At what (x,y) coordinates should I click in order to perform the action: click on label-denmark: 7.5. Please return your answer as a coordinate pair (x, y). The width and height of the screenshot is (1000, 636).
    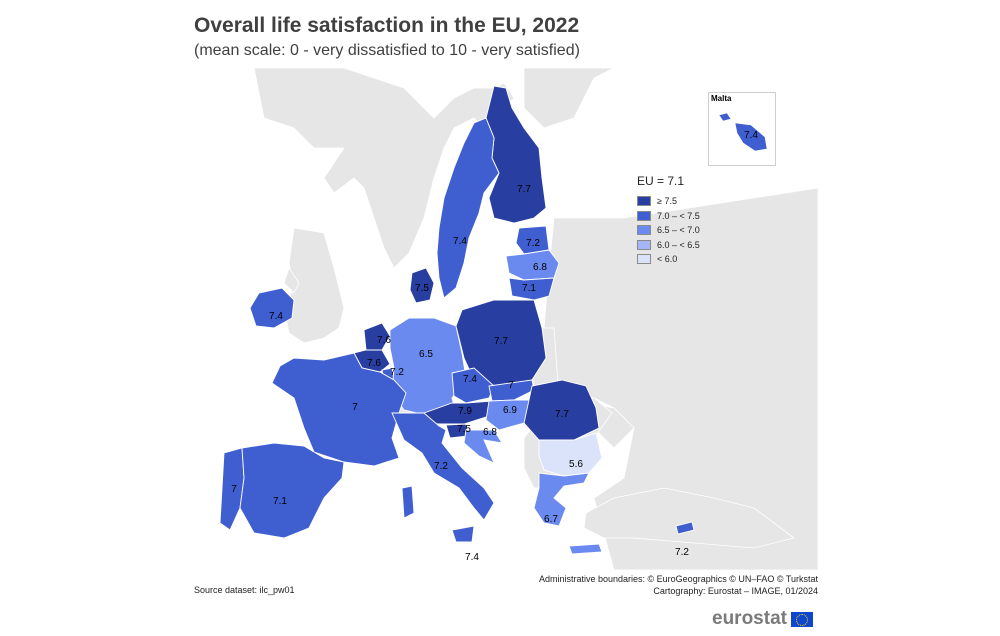
    Looking at the image, I should click on (422, 288).